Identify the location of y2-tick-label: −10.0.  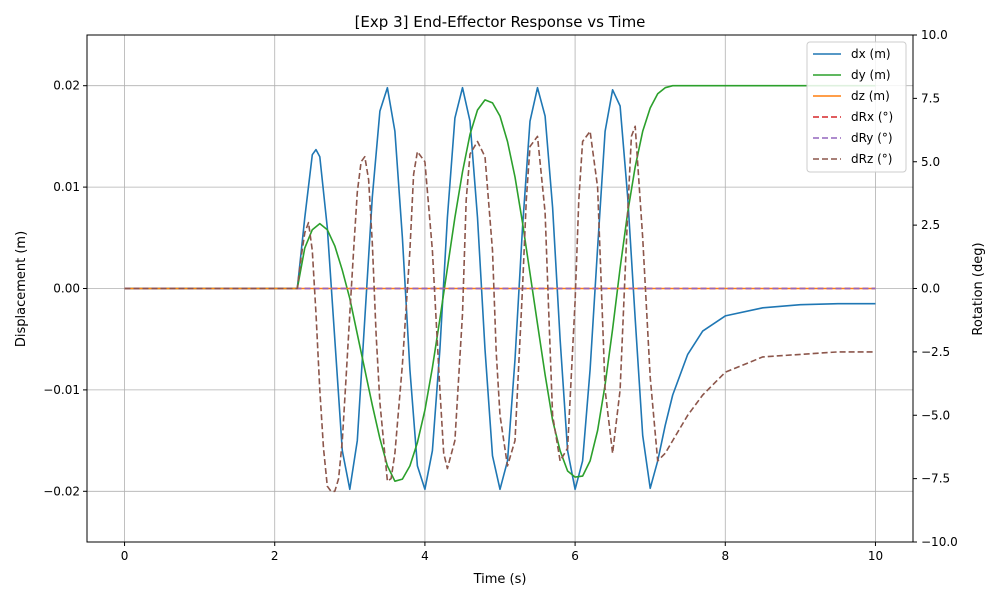
(939, 542).